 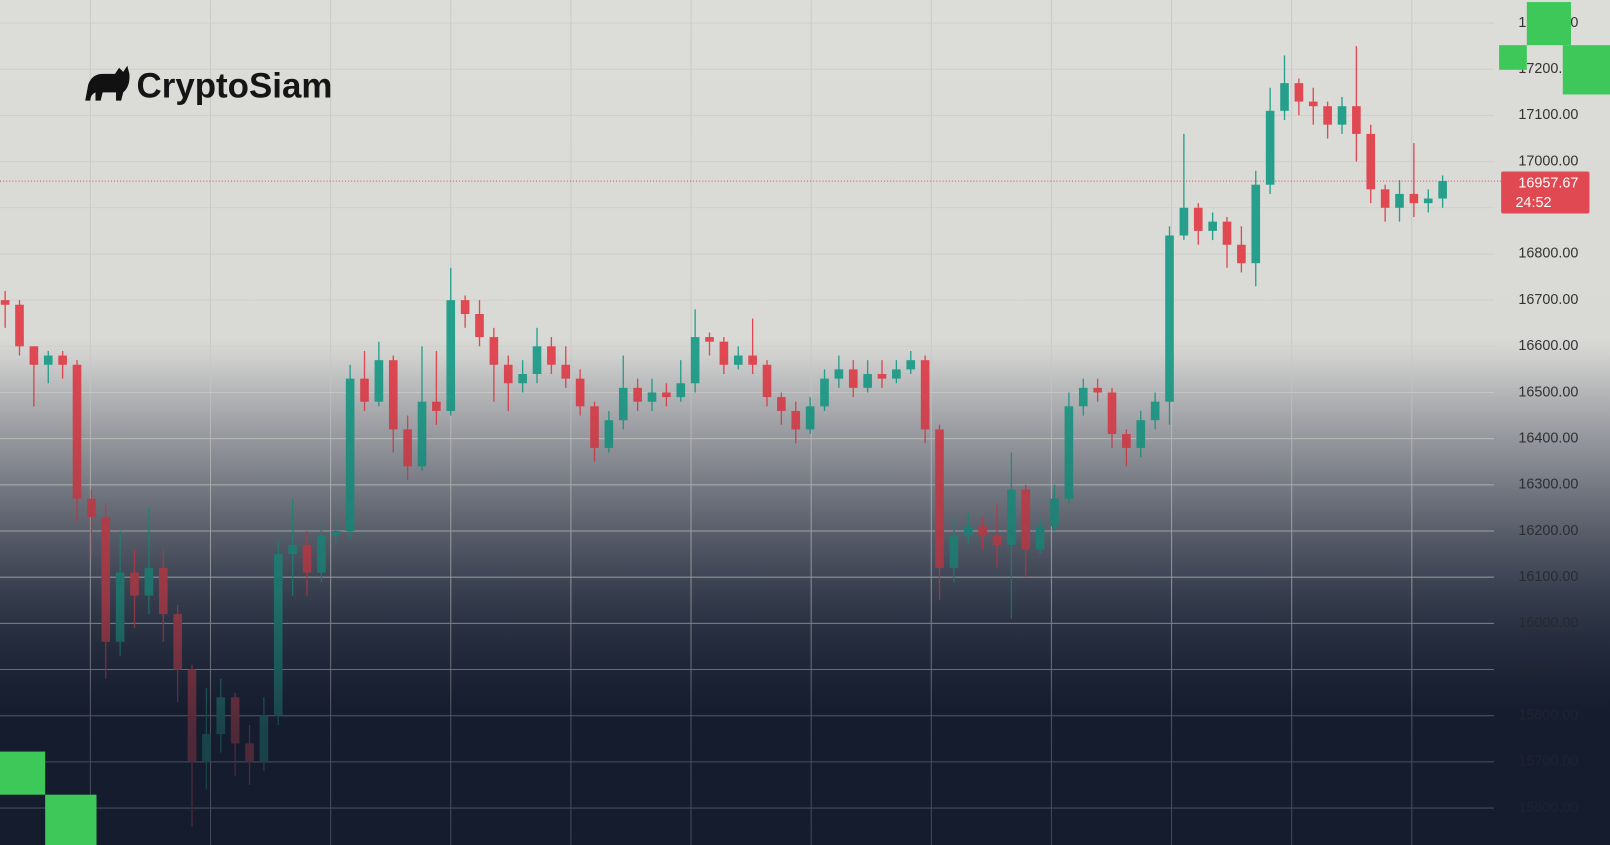 What do you see at coordinates (1548, 808) in the screenshot?
I see `y-tick-label: 15600.00` at bounding box center [1548, 808].